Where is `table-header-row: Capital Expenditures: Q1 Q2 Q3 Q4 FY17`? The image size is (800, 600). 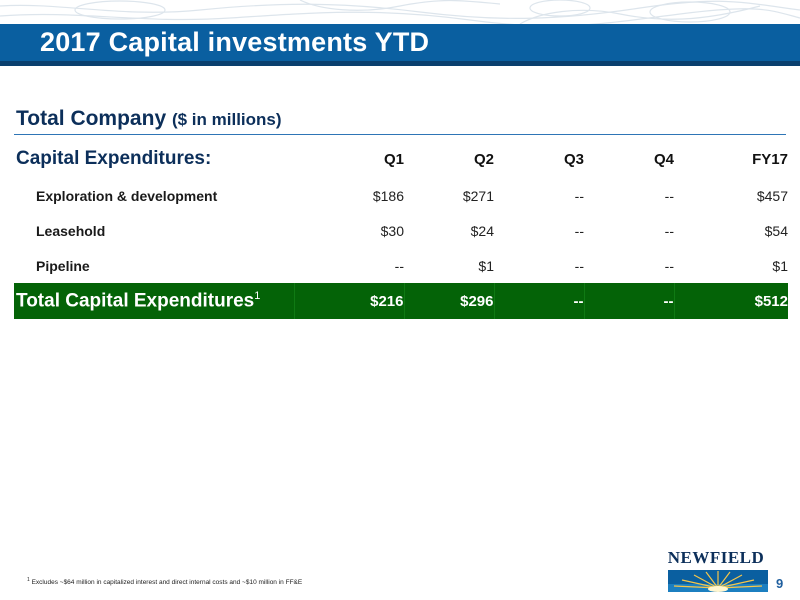 table-header-row: Capital Expenditures: Q1 Q2 Q3 Q4 FY17 is located at coordinates (401, 159).